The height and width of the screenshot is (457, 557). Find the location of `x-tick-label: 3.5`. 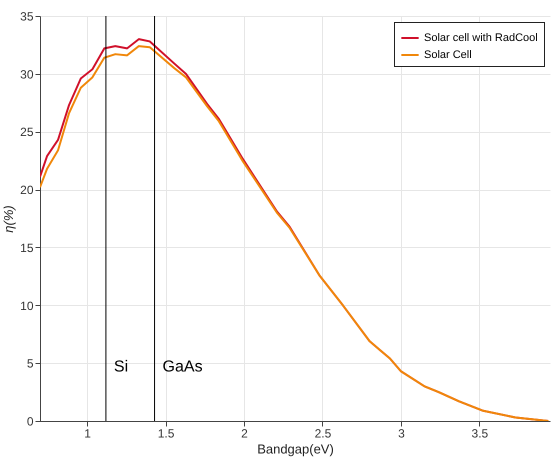

x-tick-label: 3.5 is located at coordinates (480, 433).